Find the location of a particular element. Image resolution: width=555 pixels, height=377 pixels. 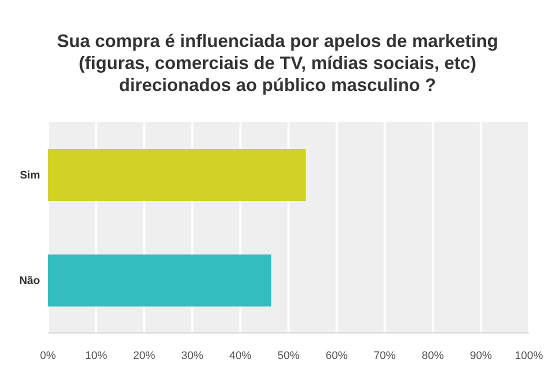

x-tick-label: 20% is located at coordinates (144, 356).